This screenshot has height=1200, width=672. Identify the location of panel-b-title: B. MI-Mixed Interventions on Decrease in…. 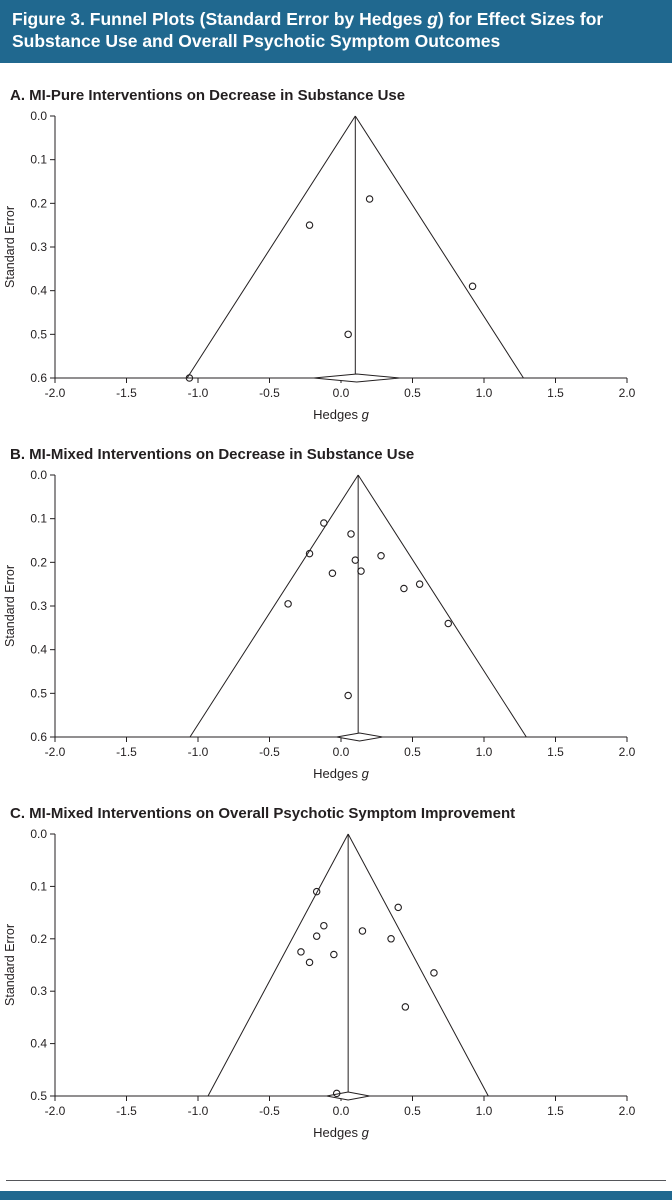
(212, 454).